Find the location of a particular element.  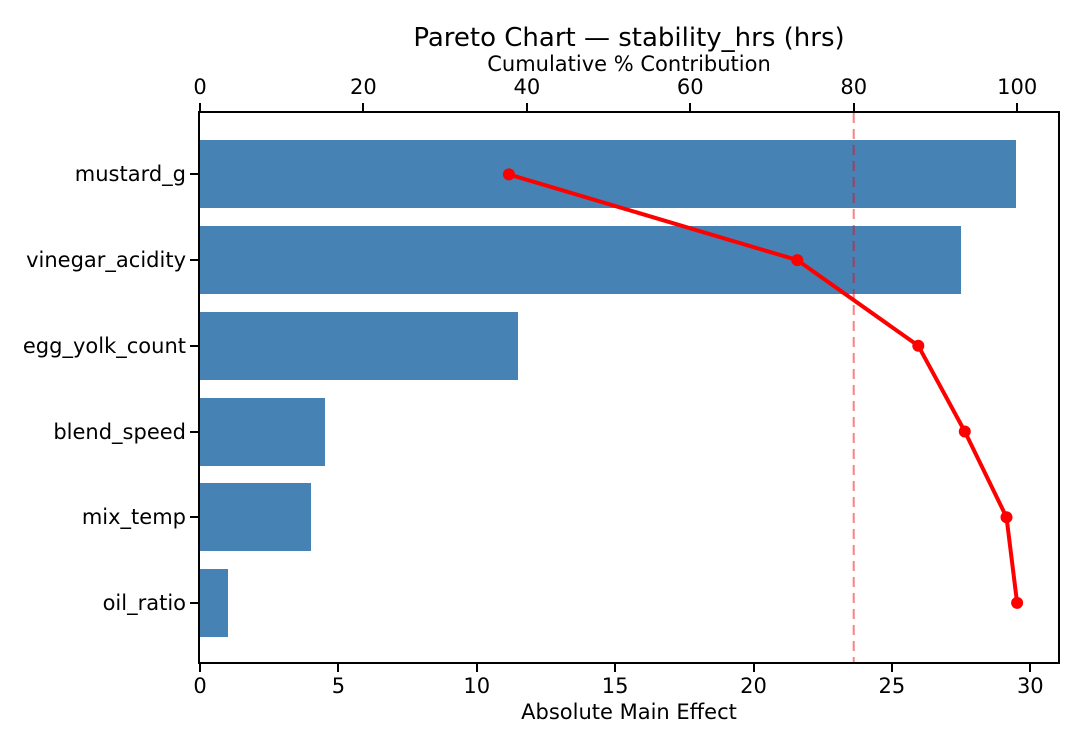

cumulative-marker-egg_yolk_count is located at coordinates (918, 345).